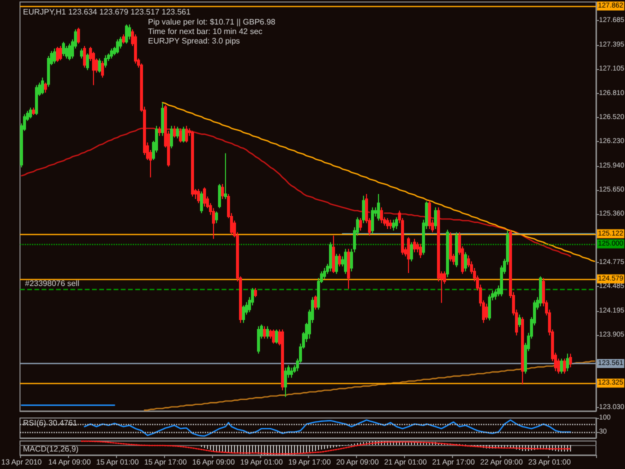 The image size is (625, 469). What do you see at coordinates (51, 449) in the screenshot?
I see `text: MACD(12,26,9)` at bounding box center [51, 449].